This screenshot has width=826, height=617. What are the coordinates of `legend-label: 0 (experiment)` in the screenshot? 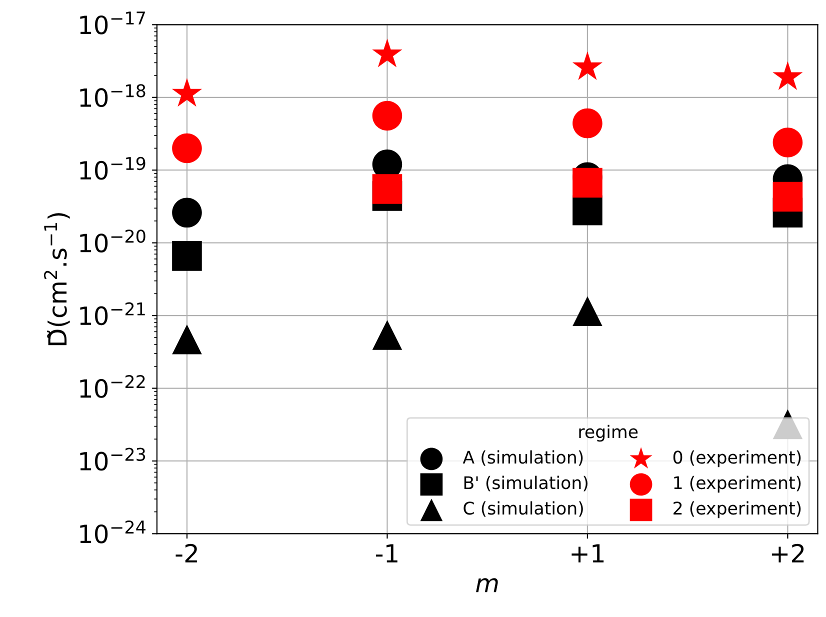 It's located at (737, 459).